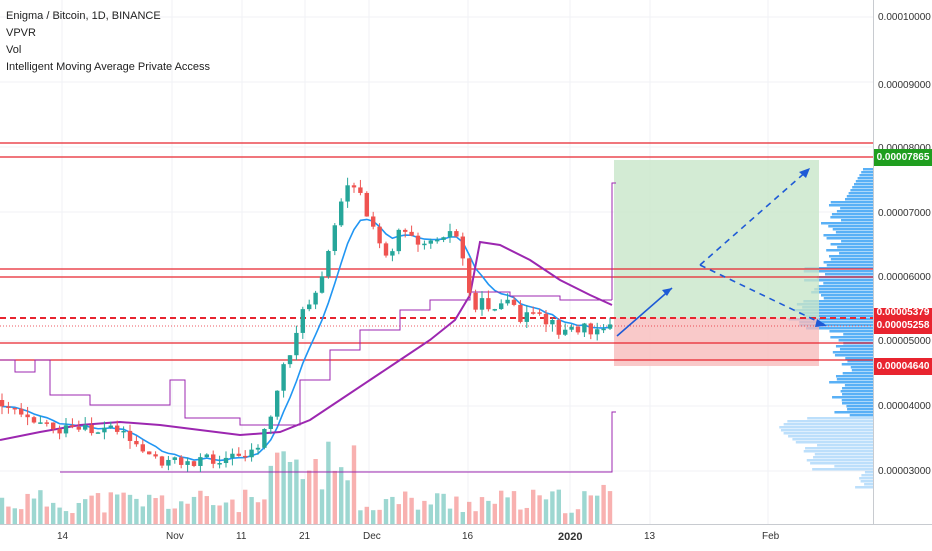 This screenshot has height=551, width=932. What do you see at coordinates (241, 536) in the screenshot?
I see `time-tick: 11` at bounding box center [241, 536].